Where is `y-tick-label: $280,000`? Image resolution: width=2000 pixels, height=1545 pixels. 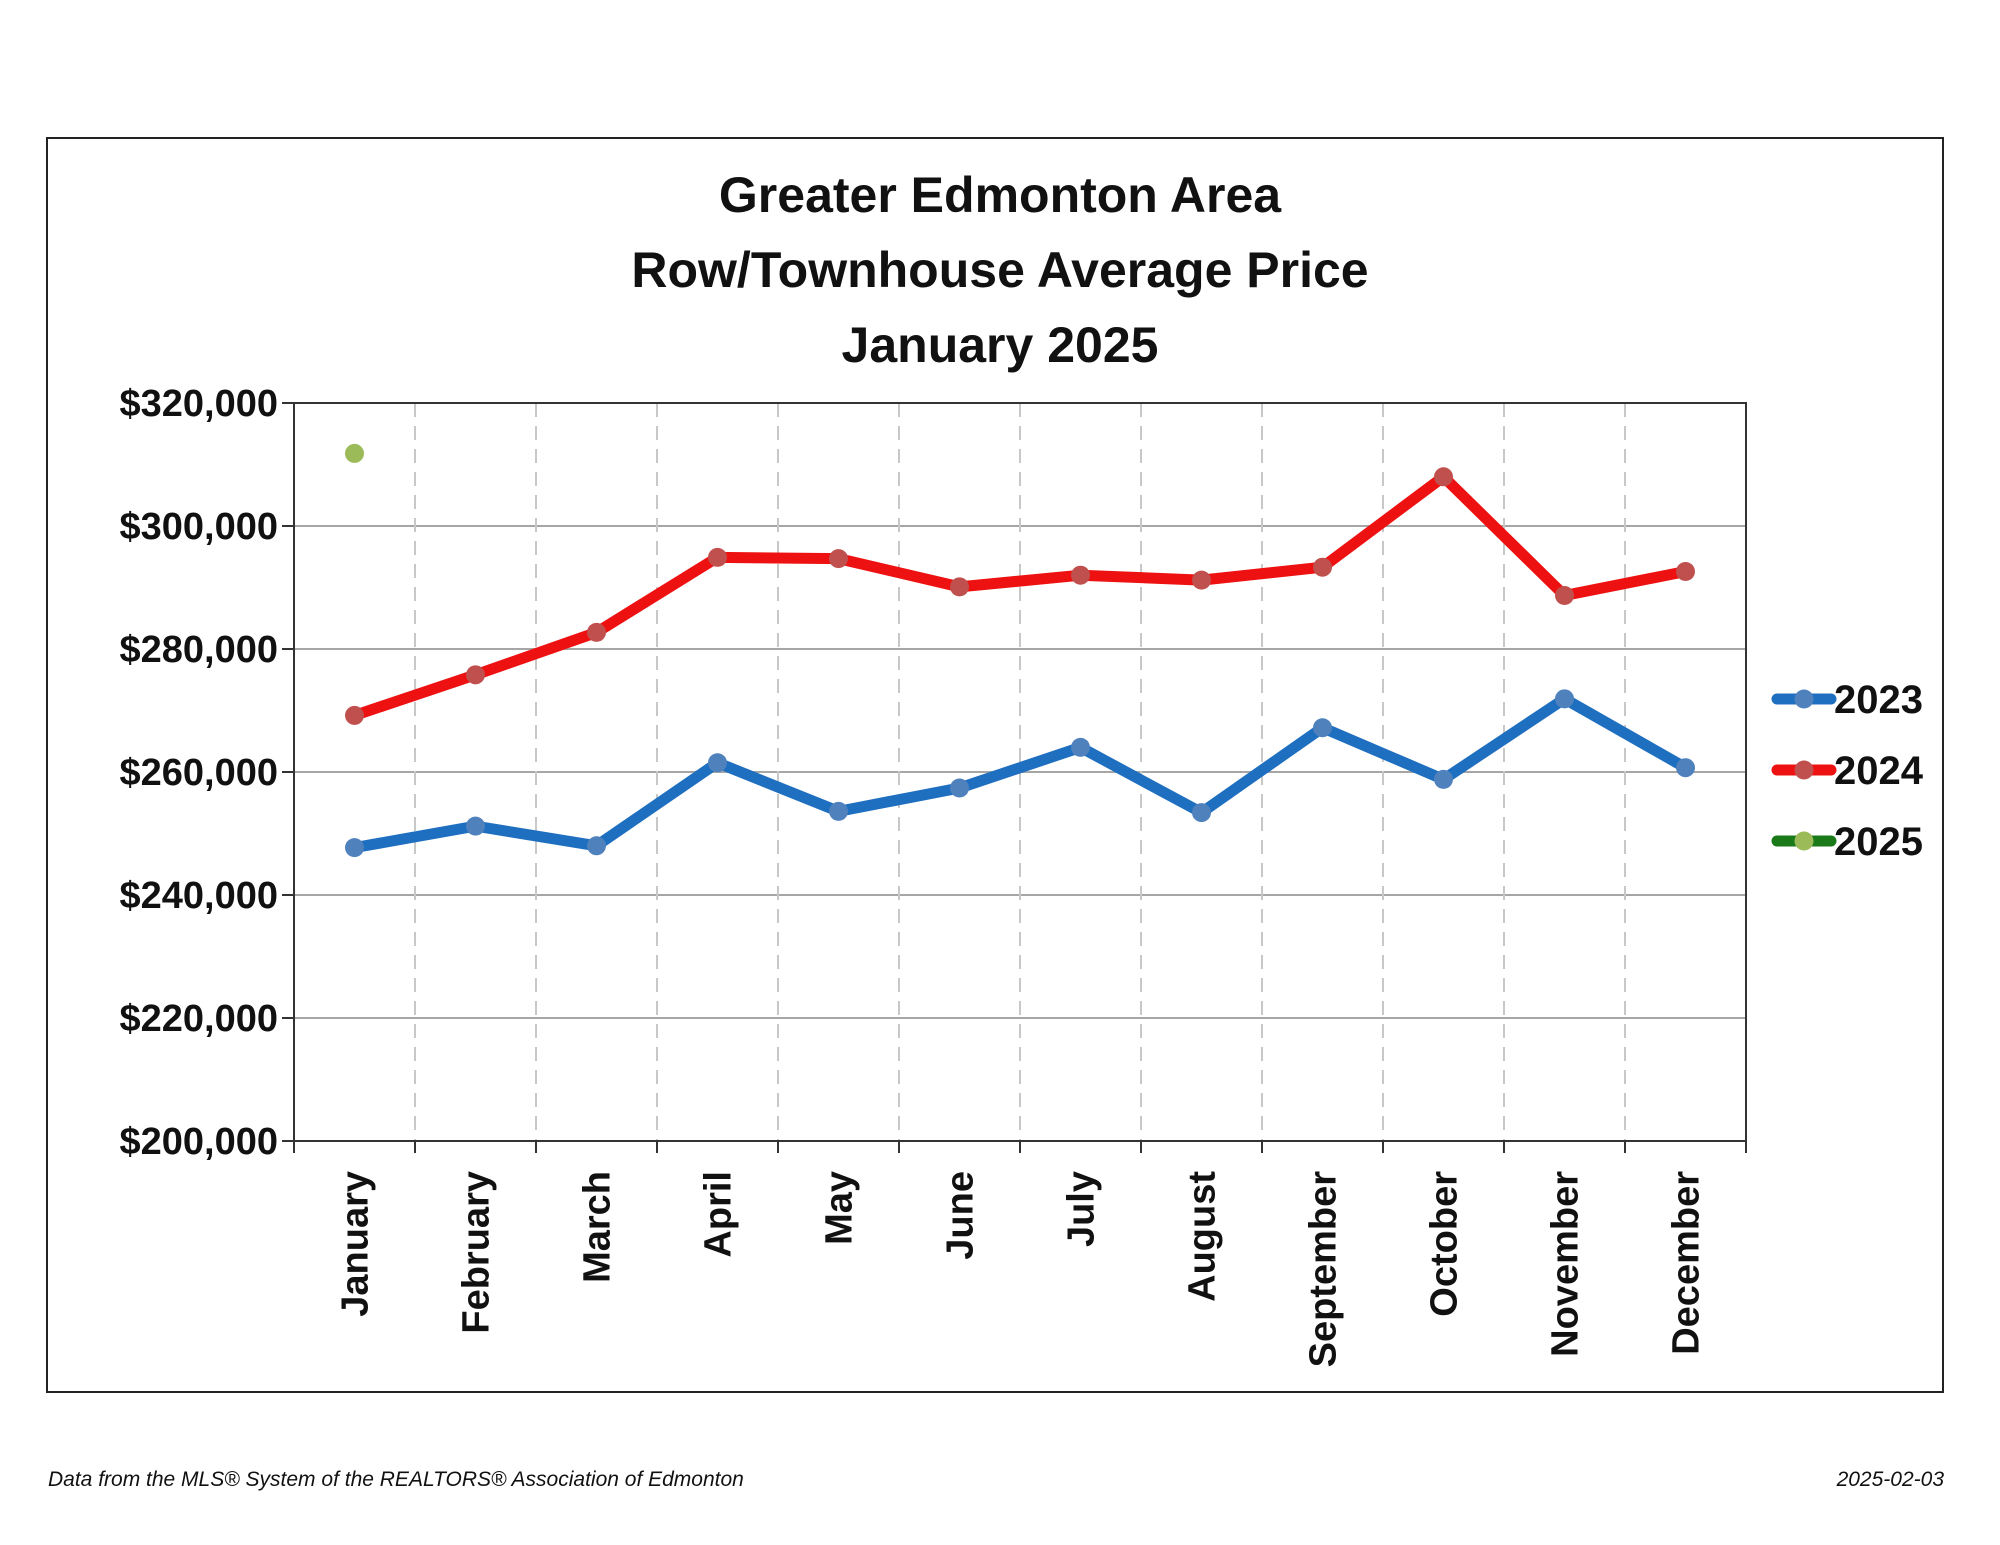
y-tick-label: $280,000 is located at coordinates (199, 650).